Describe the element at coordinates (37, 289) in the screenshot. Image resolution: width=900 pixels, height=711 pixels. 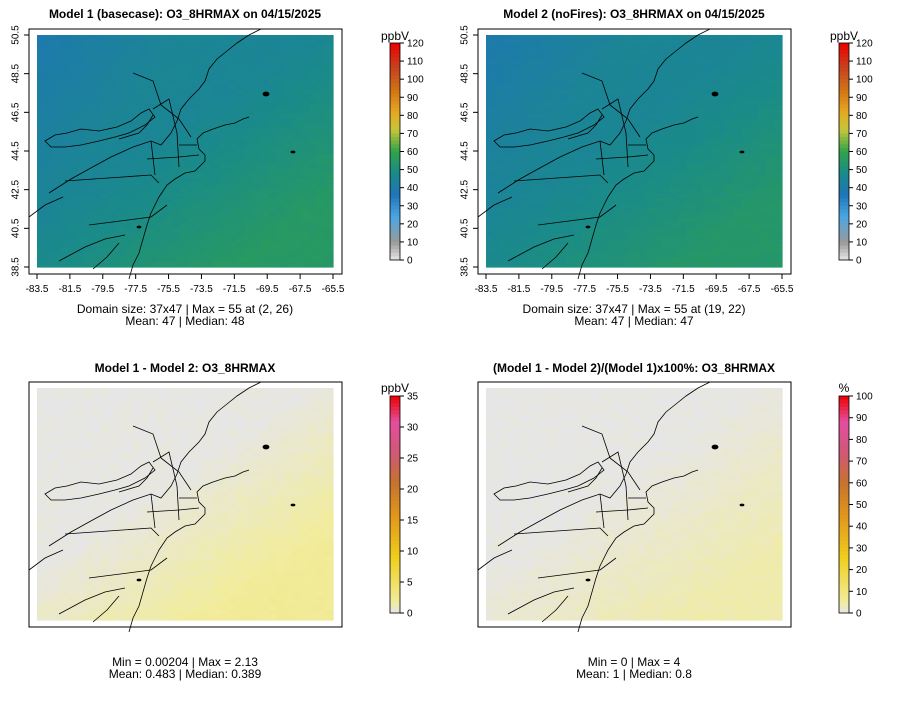
I see `x-tick-label: -83.5` at that location.